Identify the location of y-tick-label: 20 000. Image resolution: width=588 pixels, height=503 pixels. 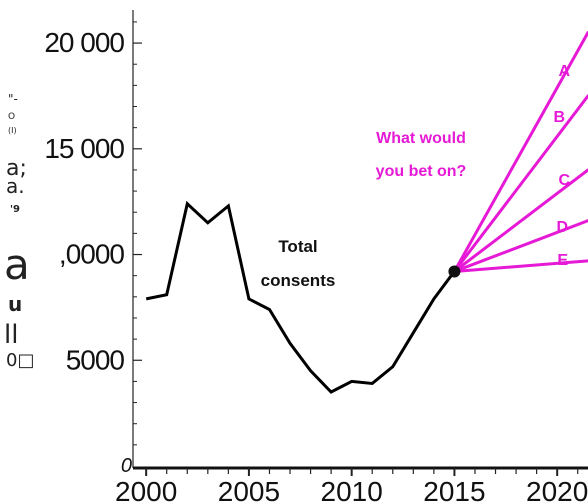
(84, 42).